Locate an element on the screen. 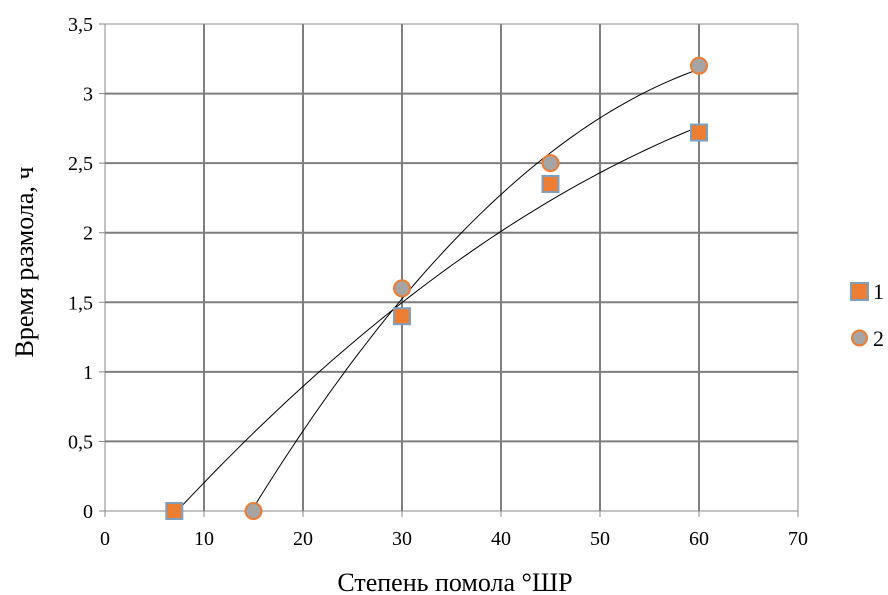  legend-label-series-1: 1 is located at coordinates (878, 291).